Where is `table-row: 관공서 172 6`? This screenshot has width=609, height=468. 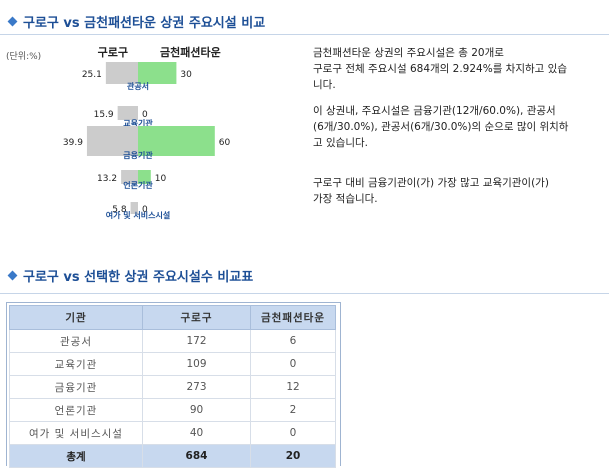
table-row: 관공서 172 6 is located at coordinates (172, 341).